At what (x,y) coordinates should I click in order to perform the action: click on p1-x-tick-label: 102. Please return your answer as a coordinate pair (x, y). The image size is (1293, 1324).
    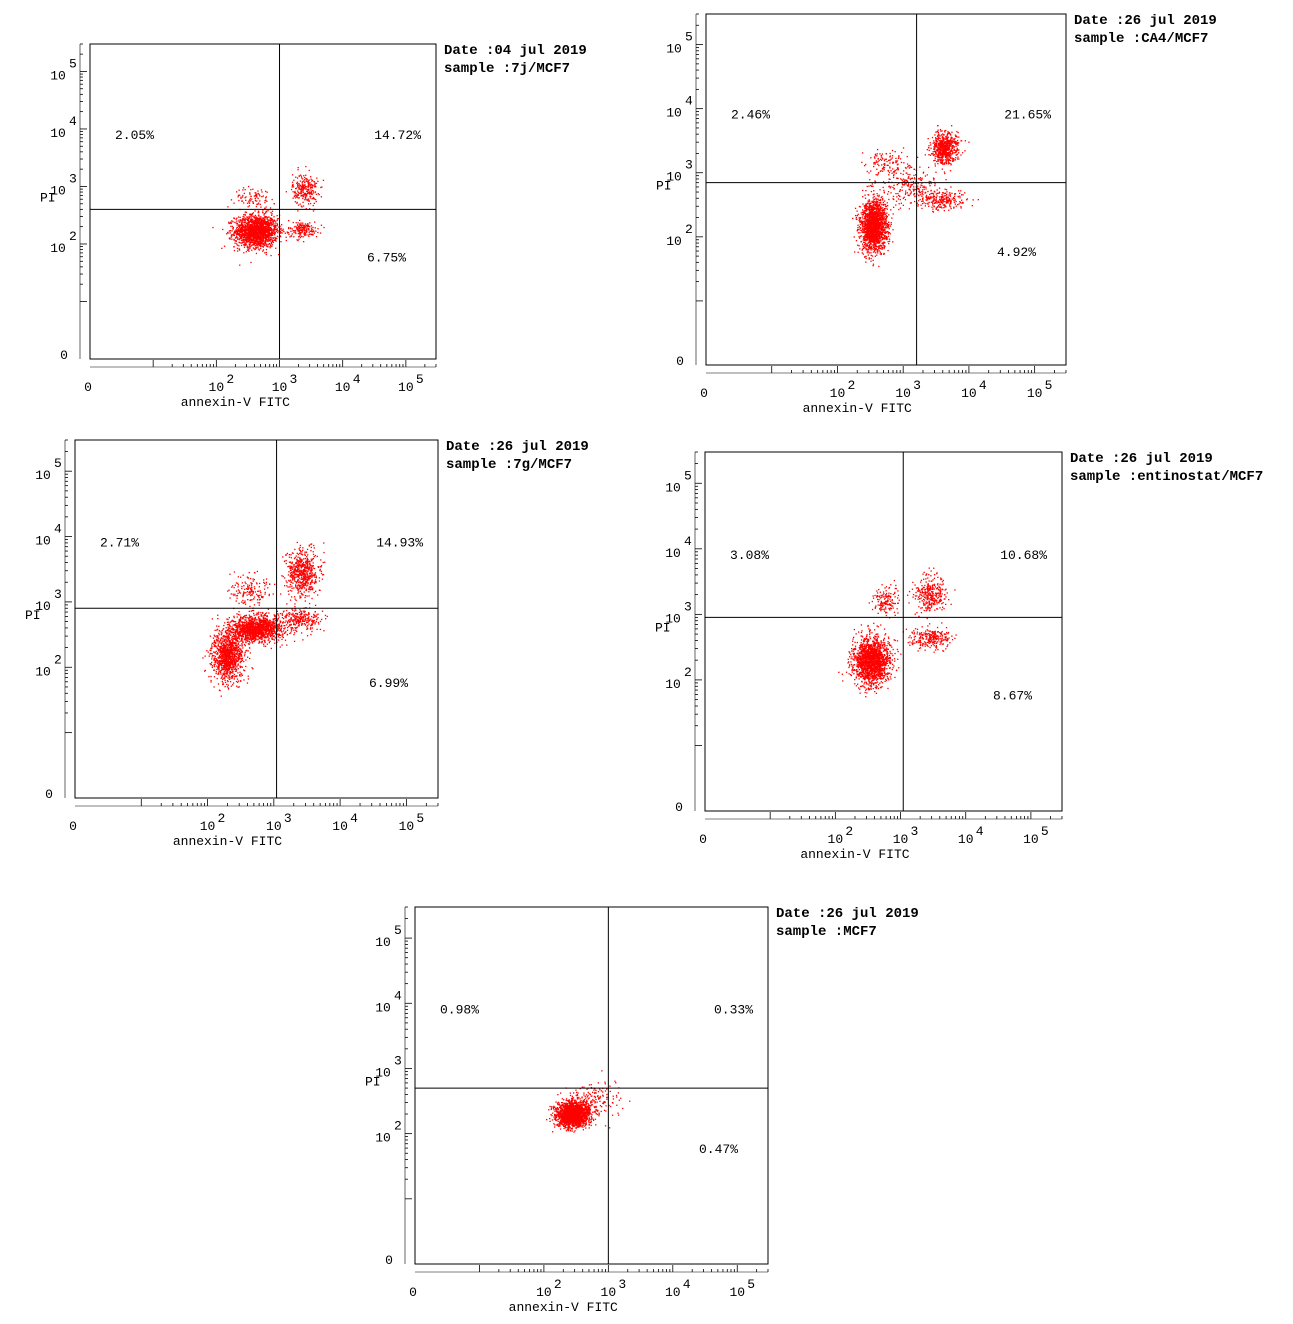
    Looking at the image, I should click on (222, 383).